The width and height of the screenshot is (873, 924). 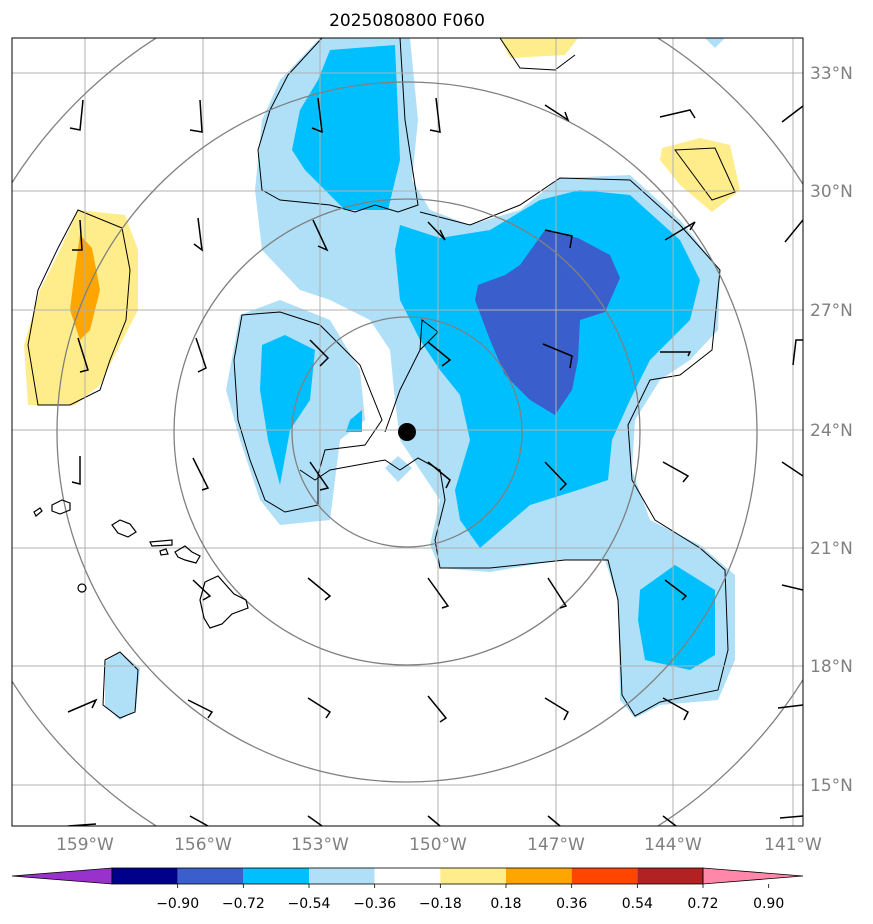 I want to click on colorbar-tick-label: −0.36, so click(x=374, y=904).